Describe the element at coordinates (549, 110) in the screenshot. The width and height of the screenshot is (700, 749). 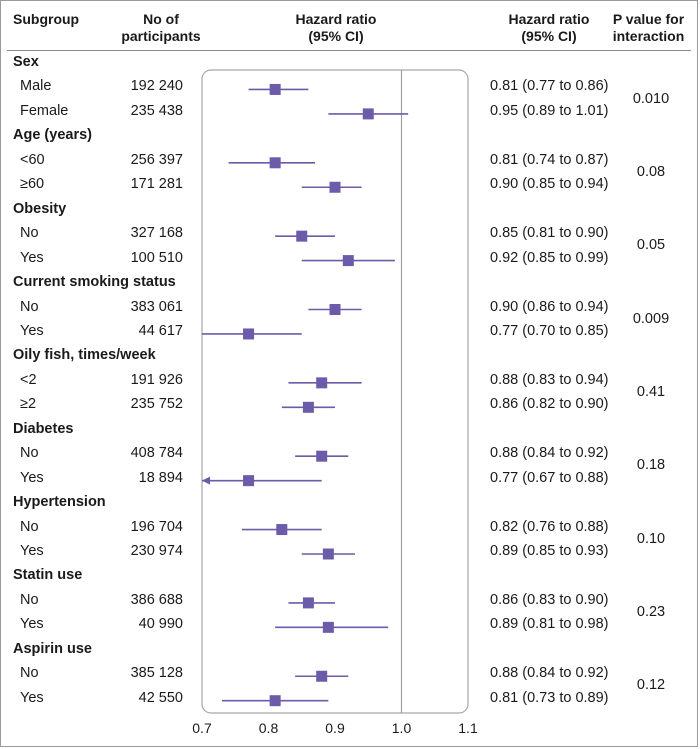
I see `hazard-ratio-text: 0.95 (0.89 to 1.01)` at that location.